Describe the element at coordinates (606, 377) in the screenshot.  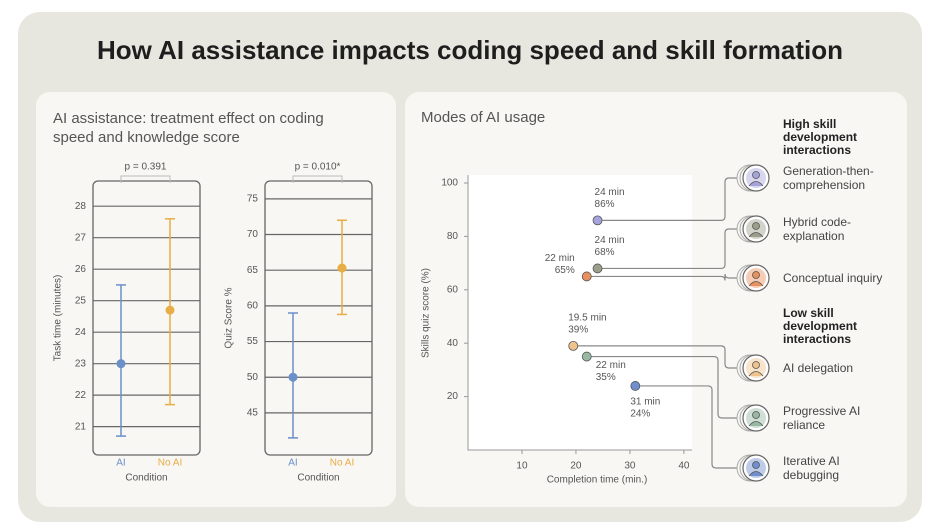
I see `value-label: 35%` at that location.